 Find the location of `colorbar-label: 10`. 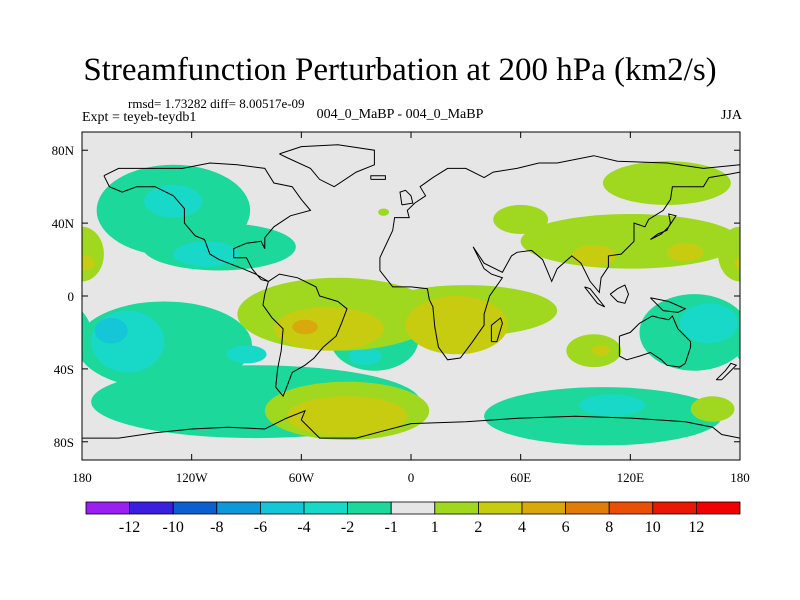

colorbar-label: 10 is located at coordinates (653, 527).